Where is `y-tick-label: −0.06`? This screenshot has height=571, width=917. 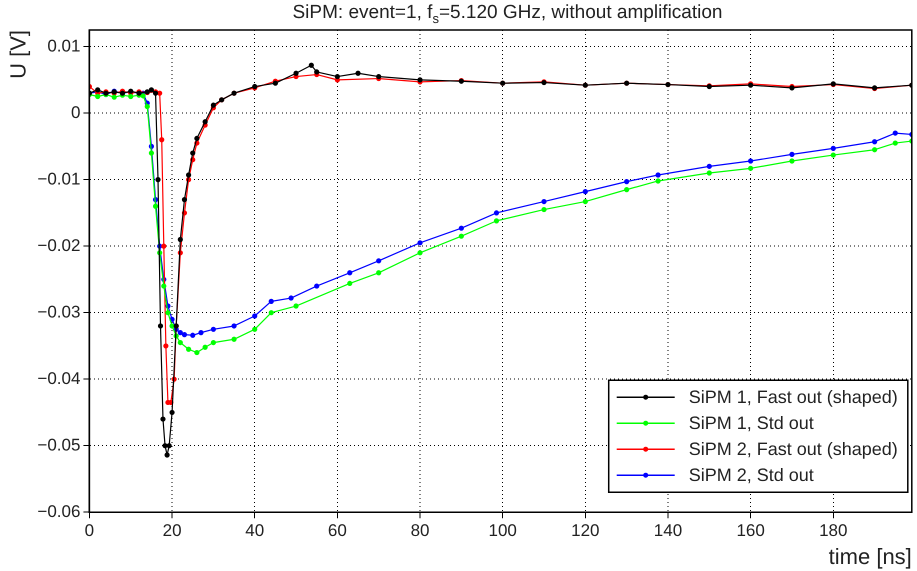
y-tick-label: −0.06 is located at coordinates (58, 511).